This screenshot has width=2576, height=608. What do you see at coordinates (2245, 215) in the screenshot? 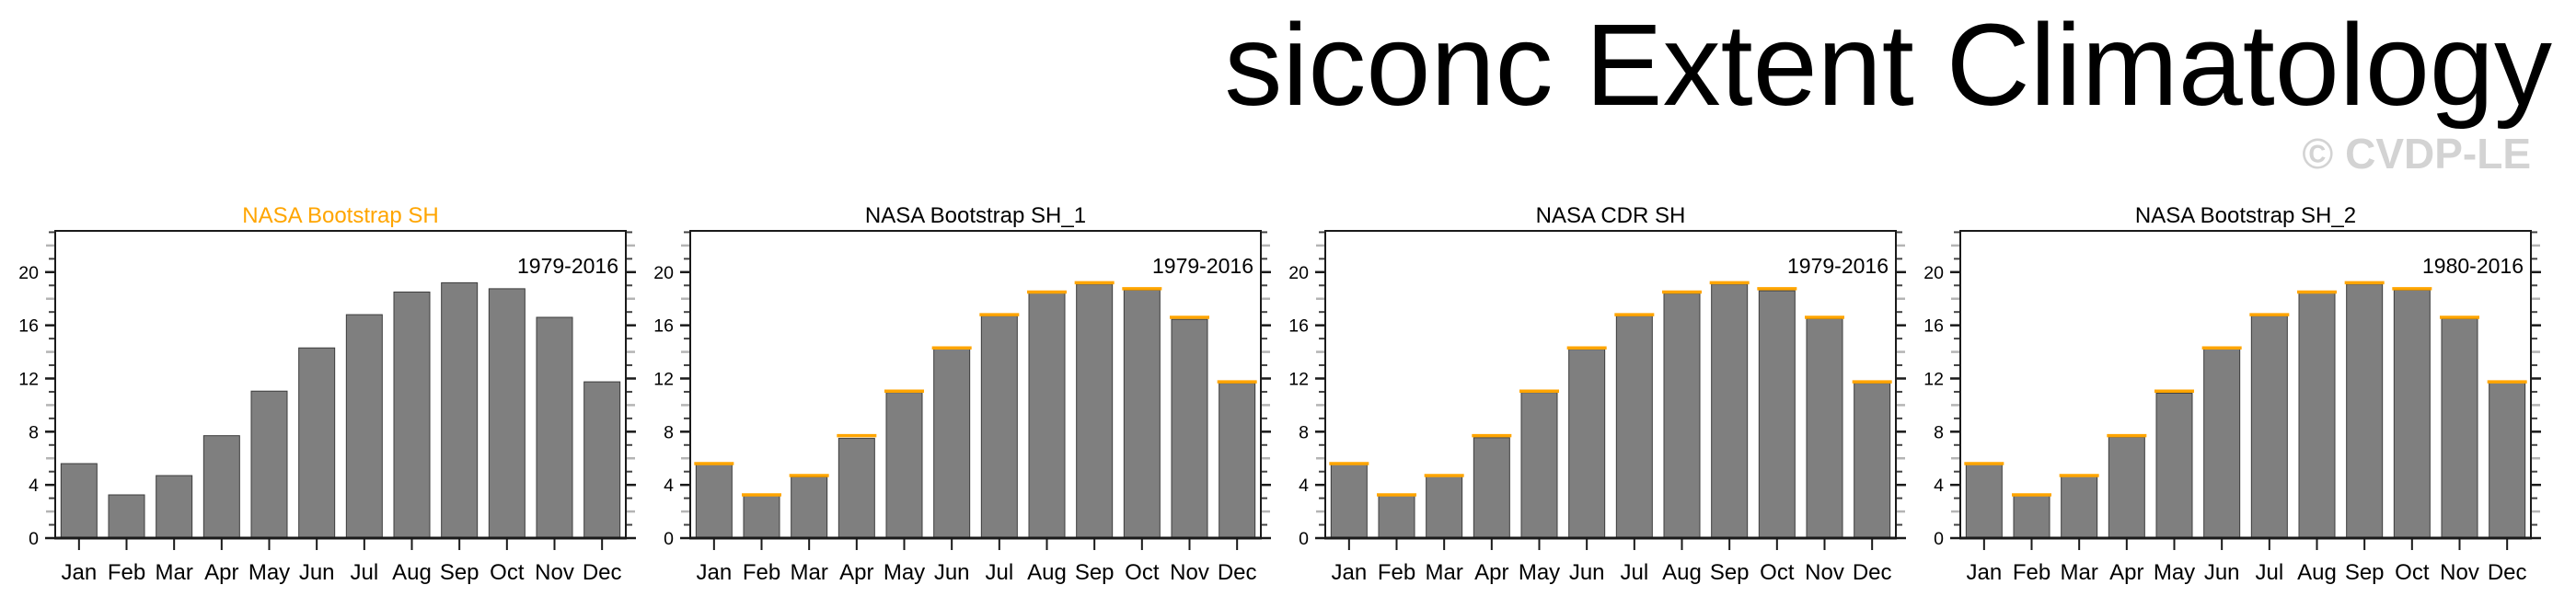
I see `panel-title: NASA Bootstrap SH_2` at bounding box center [2245, 215].